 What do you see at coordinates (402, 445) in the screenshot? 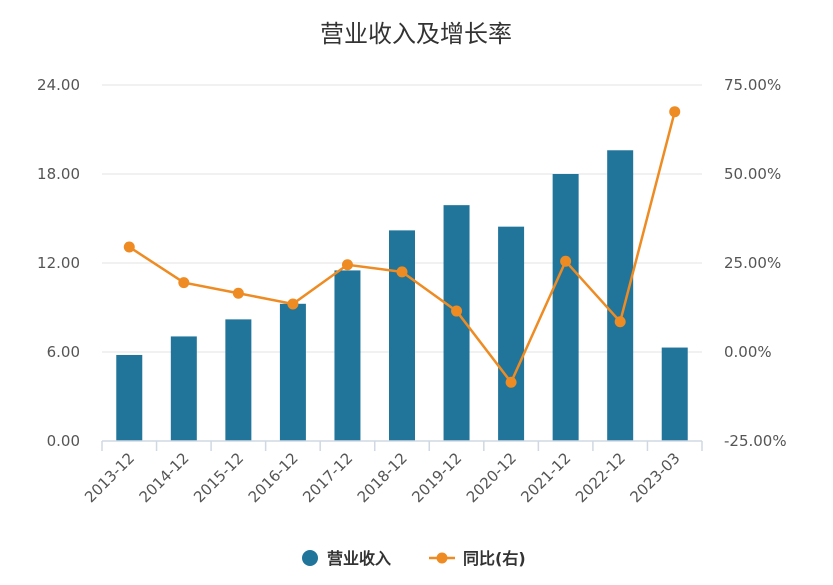
I see `x-axis` at bounding box center [402, 445].